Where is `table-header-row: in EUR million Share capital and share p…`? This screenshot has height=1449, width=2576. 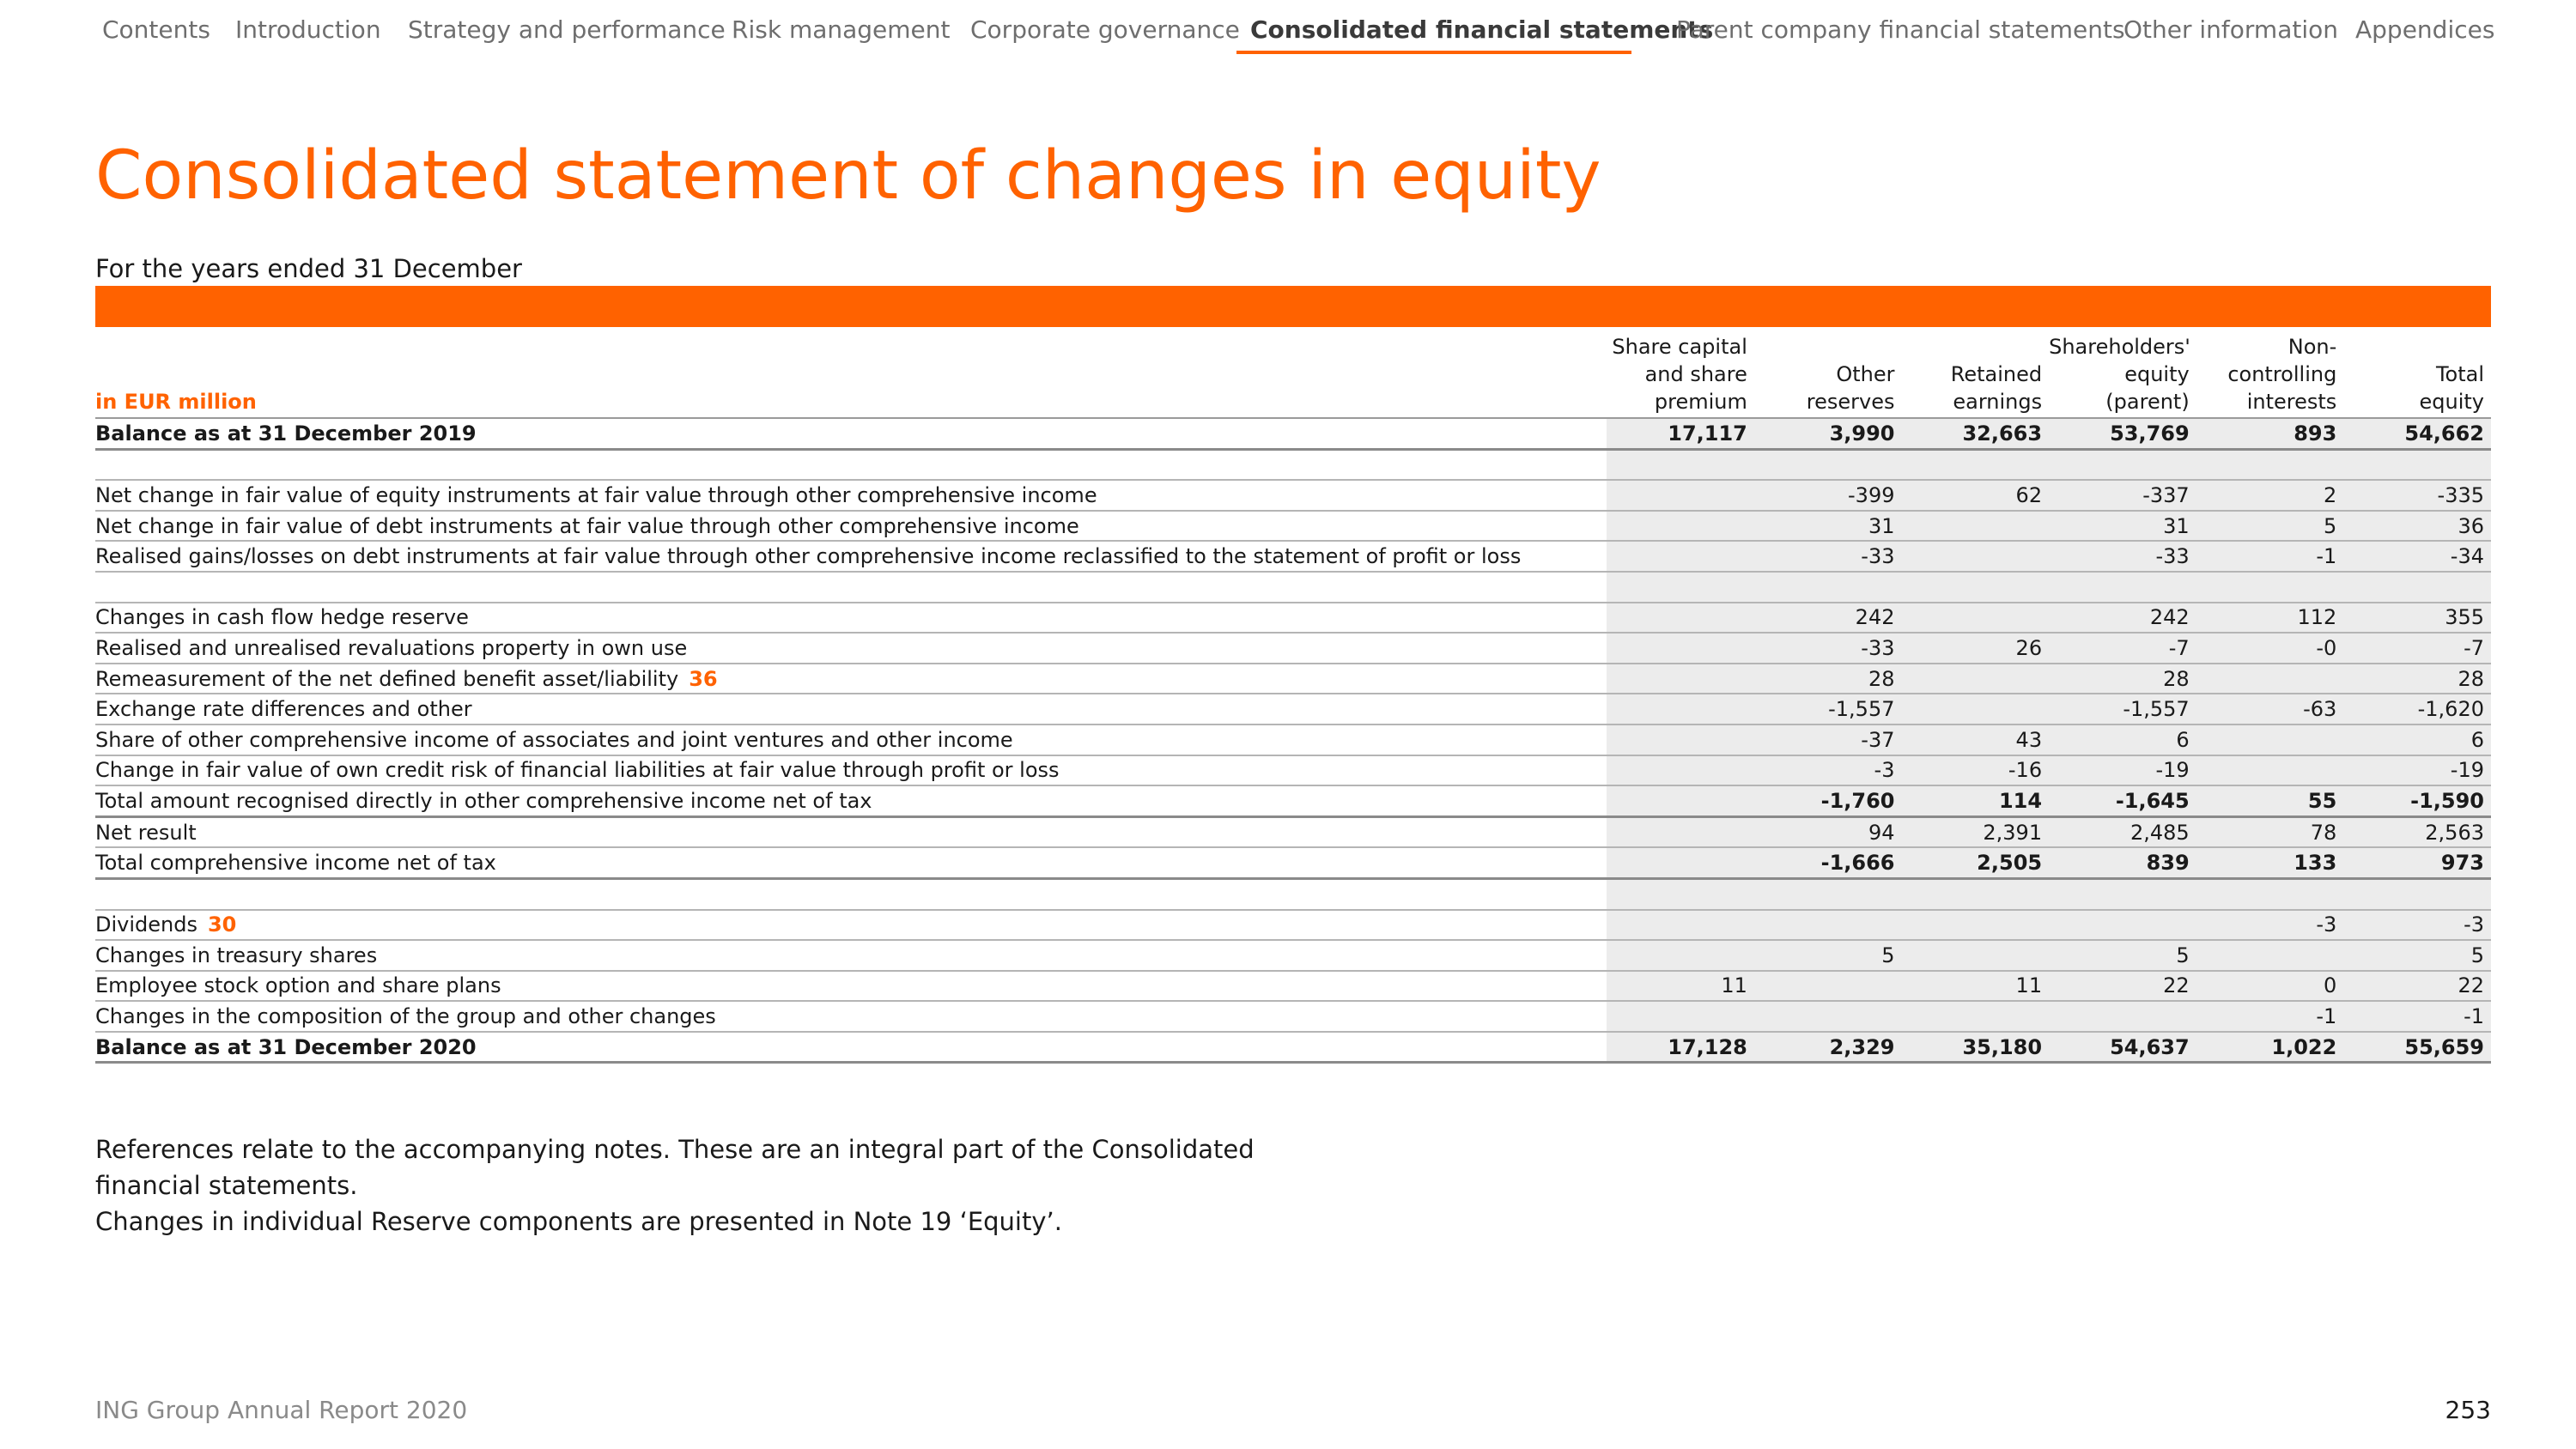
table-header-row: in EUR million Share capital and share p… is located at coordinates (1293, 376).